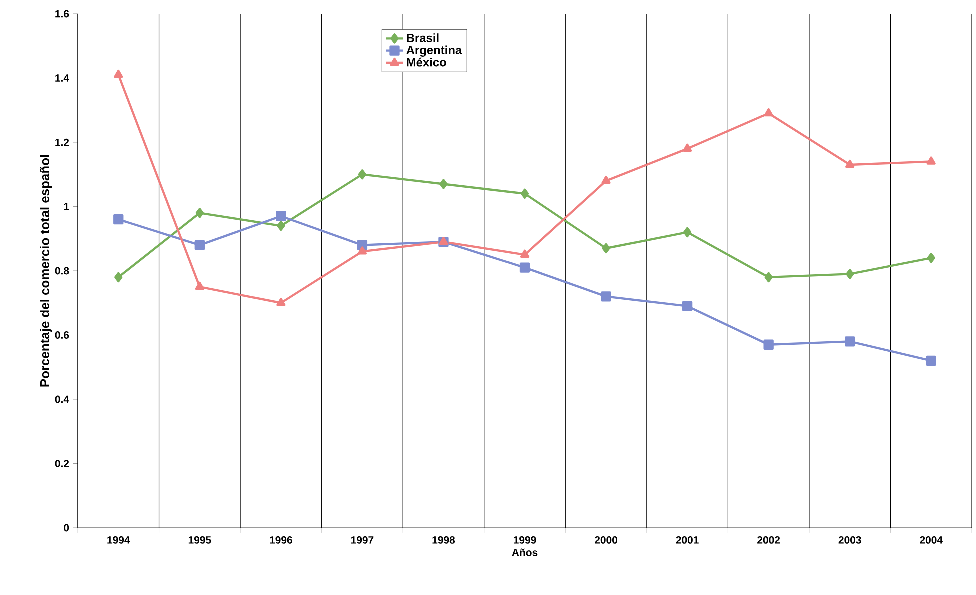 The width and height of the screenshot is (976, 595). What do you see at coordinates (769, 540) in the screenshot?
I see `x-tick-label: 2002` at bounding box center [769, 540].